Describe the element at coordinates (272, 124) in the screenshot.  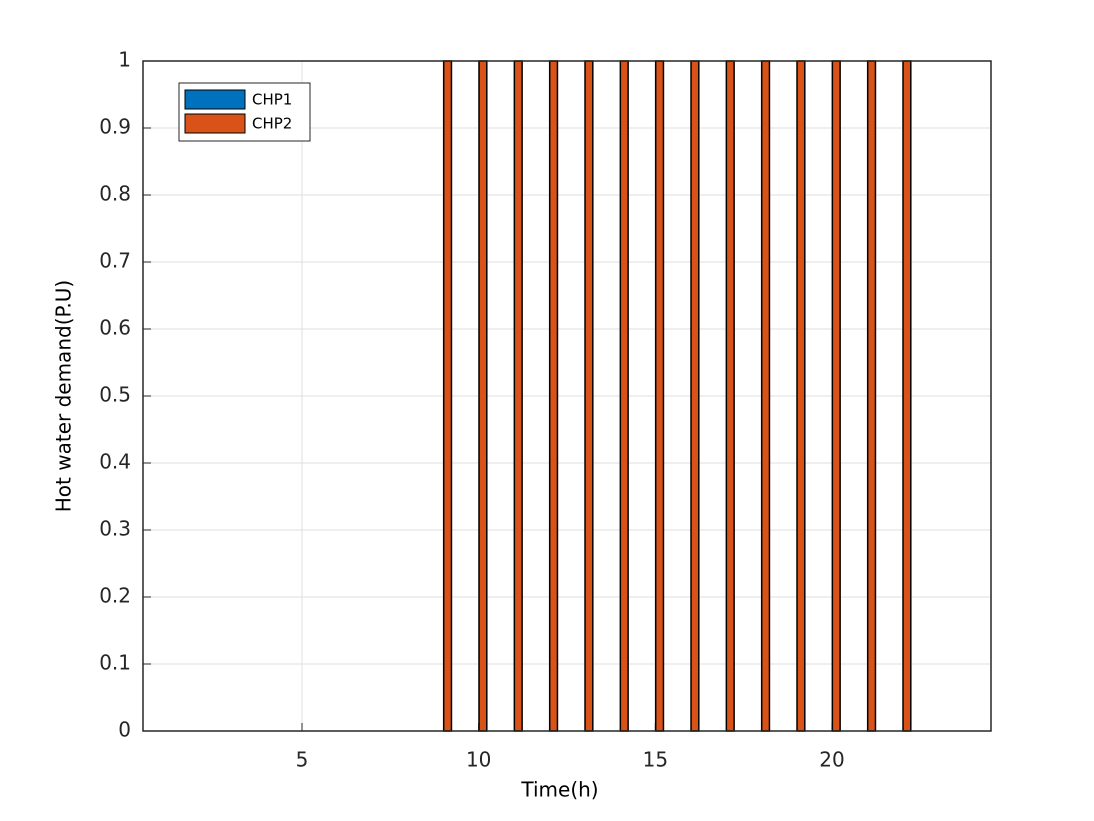
I see `legend-label: CHP2` at that location.